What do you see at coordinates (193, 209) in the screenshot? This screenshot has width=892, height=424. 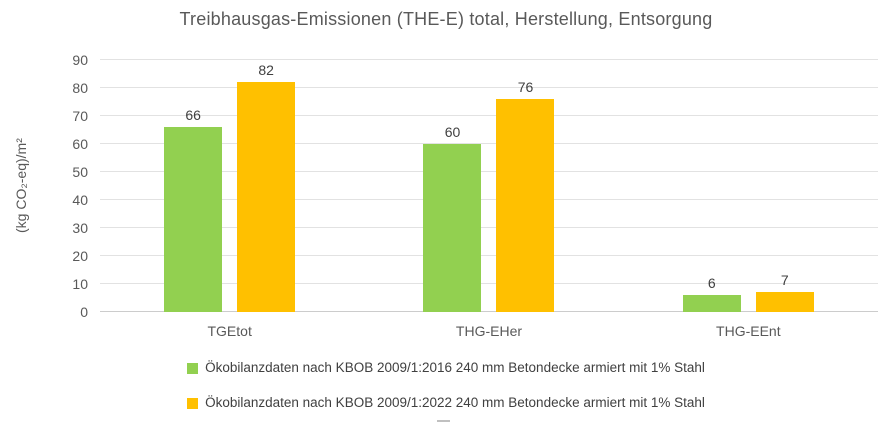 I see `bar-TGEtot-series-1: 66` at bounding box center [193, 209].